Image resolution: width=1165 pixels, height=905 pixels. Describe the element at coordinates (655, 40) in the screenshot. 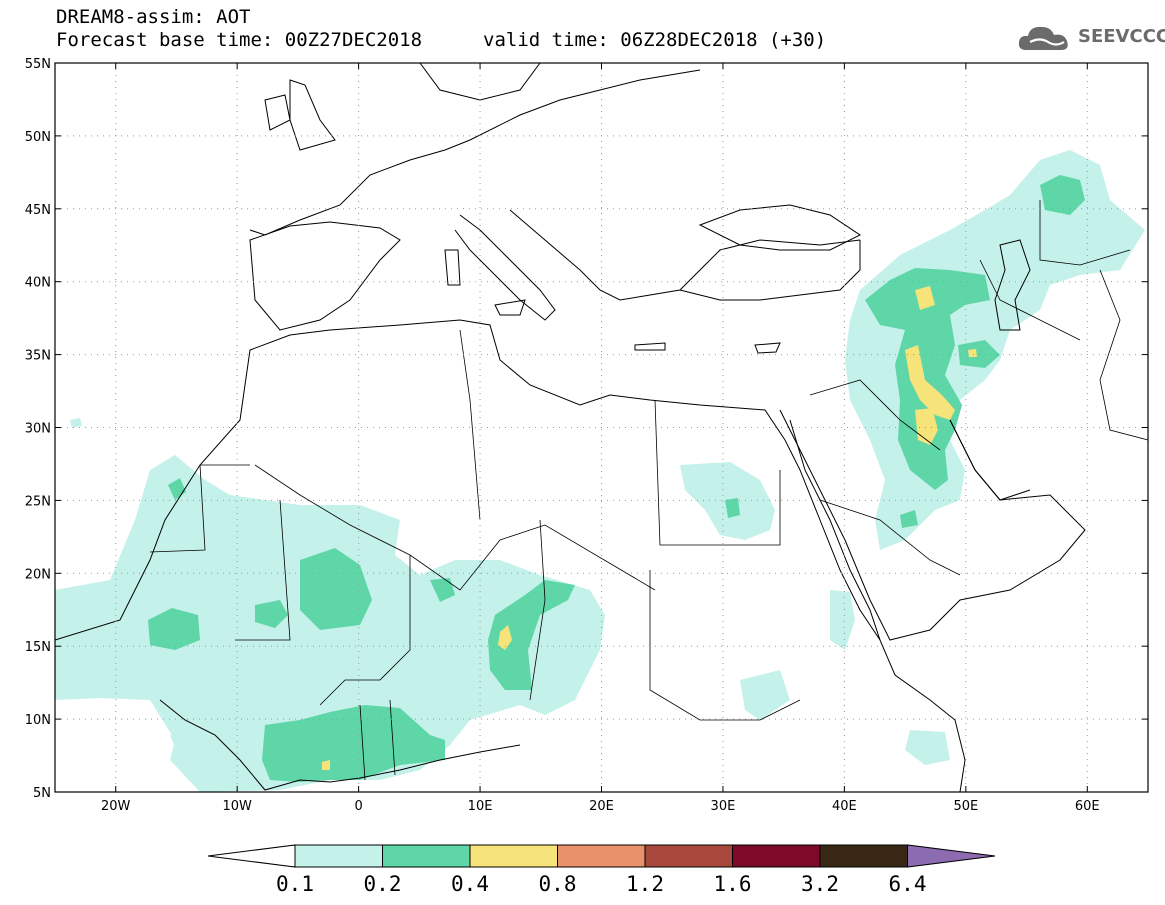

I see `valid-time: valid time: 06Z28DEC2018 (+30)` at that location.